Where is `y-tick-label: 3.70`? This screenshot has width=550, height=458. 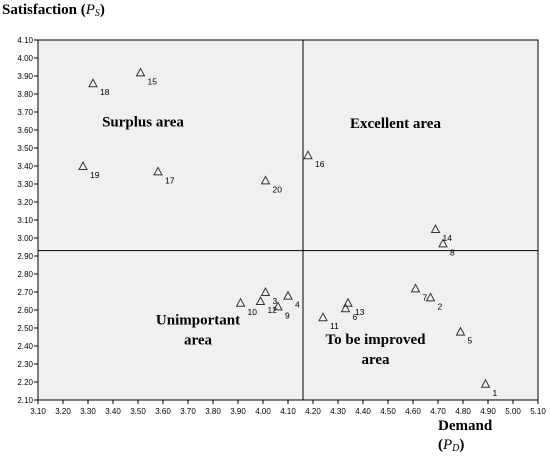
y-tick-label: 3.70 is located at coordinates (25, 112).